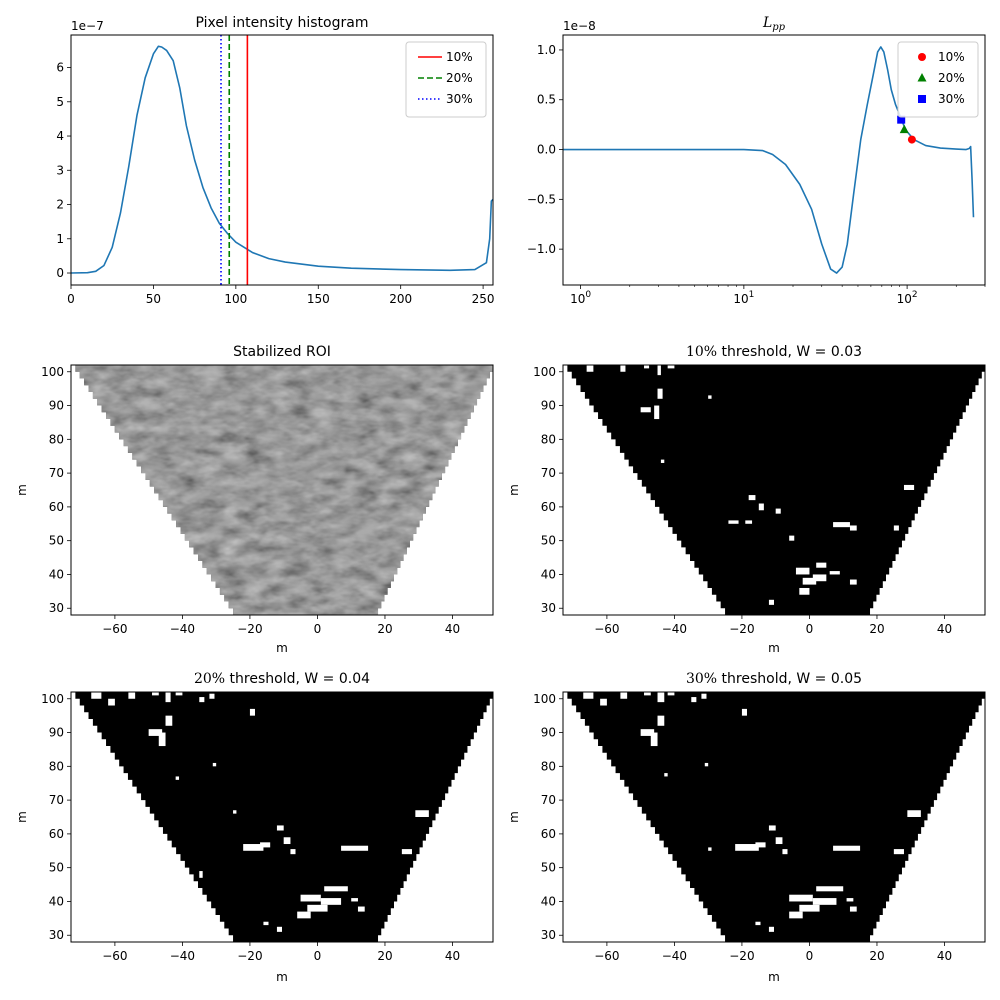 The image size is (1000, 1000). What do you see at coordinates (743, 298) in the screenshot?
I see `x-tick-label: 10¹` at bounding box center [743, 298].